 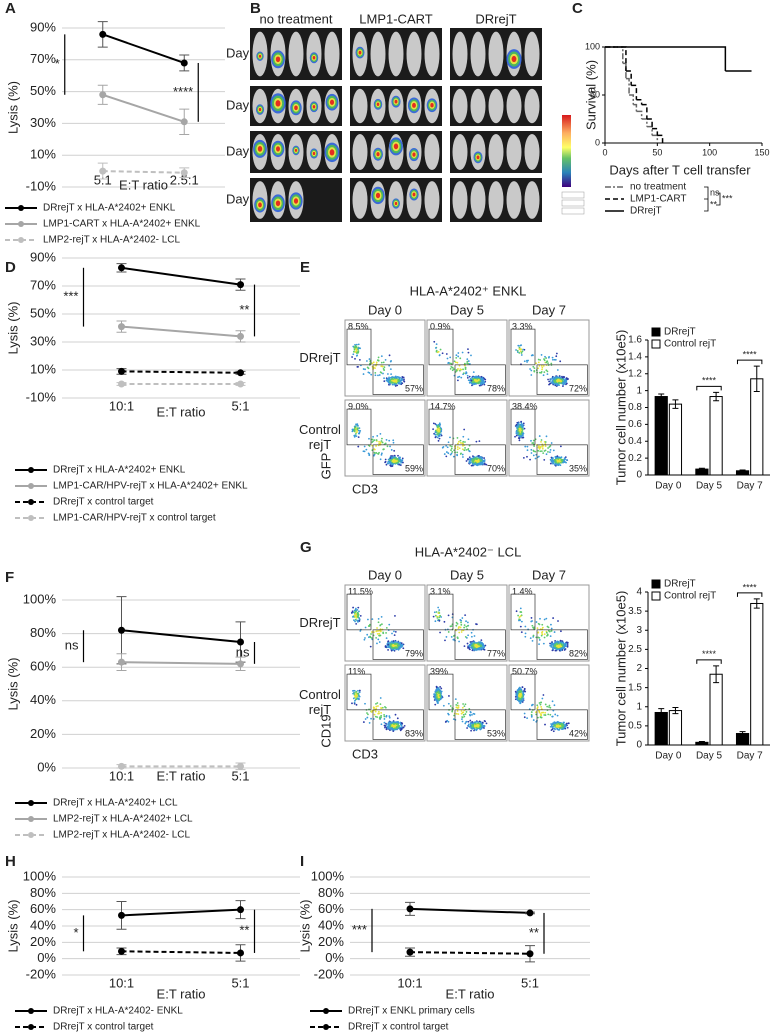 I want to click on mouse, so click(x=496, y=106).